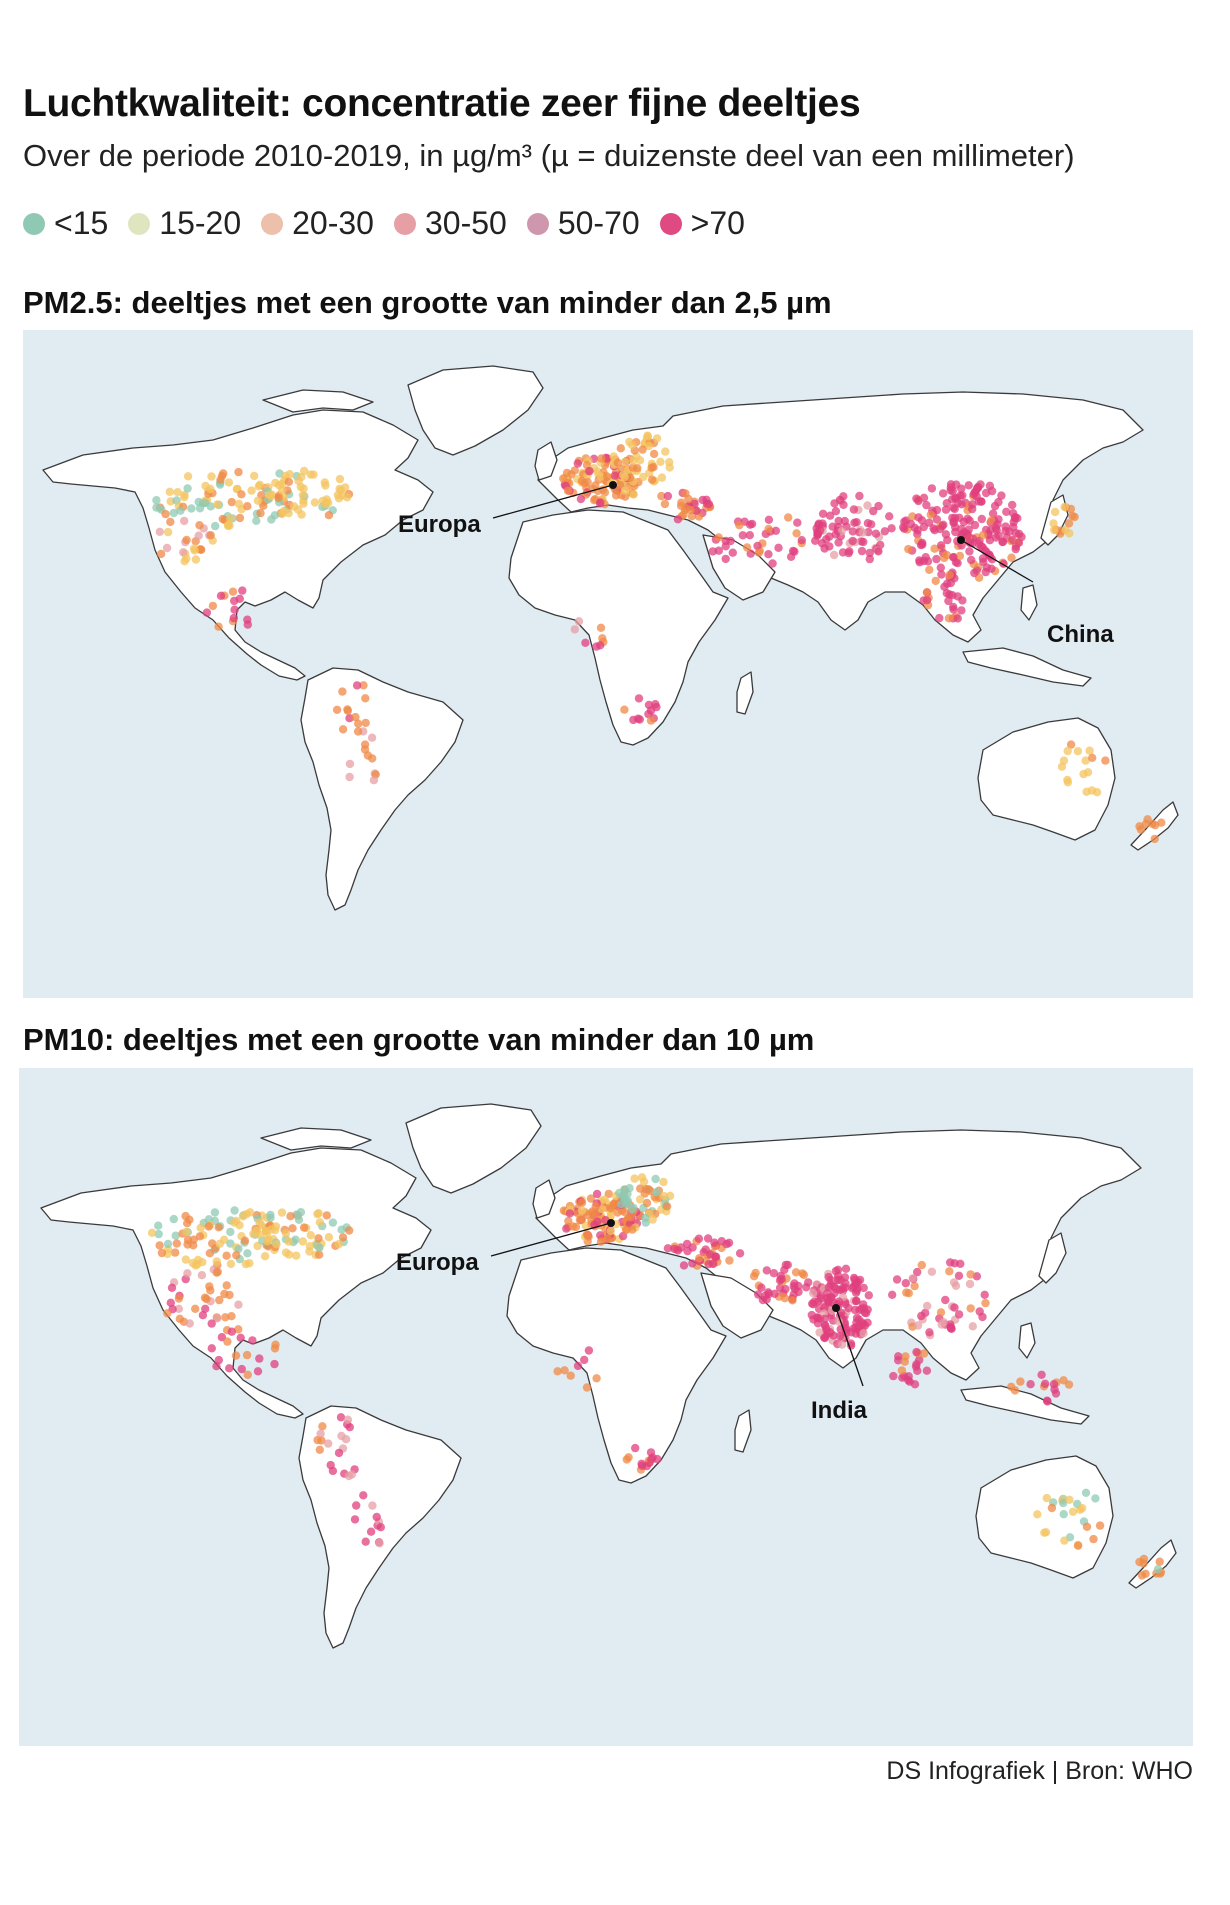  Describe the element at coordinates (236, 1283) in the screenshot. I see `land-north-america` at that location.